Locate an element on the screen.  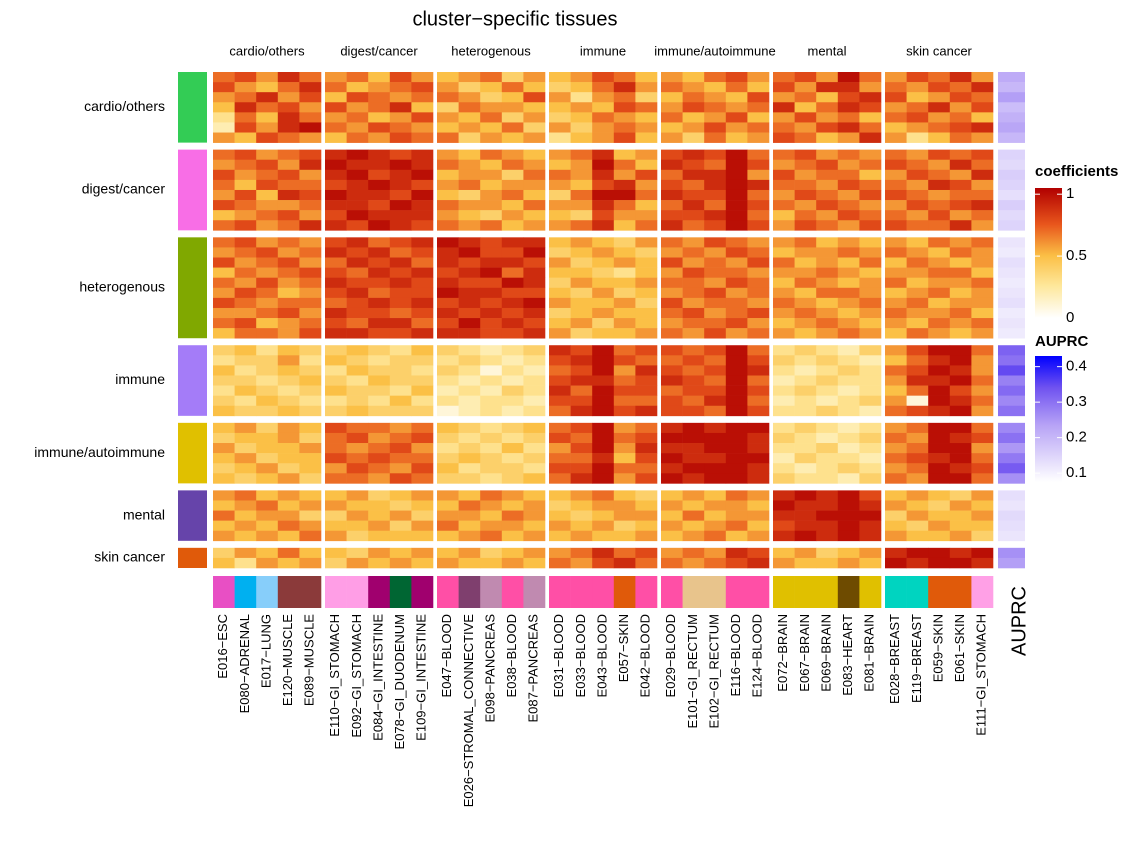
column-group-label: immune/autoimmune is located at coordinates (714, 50).